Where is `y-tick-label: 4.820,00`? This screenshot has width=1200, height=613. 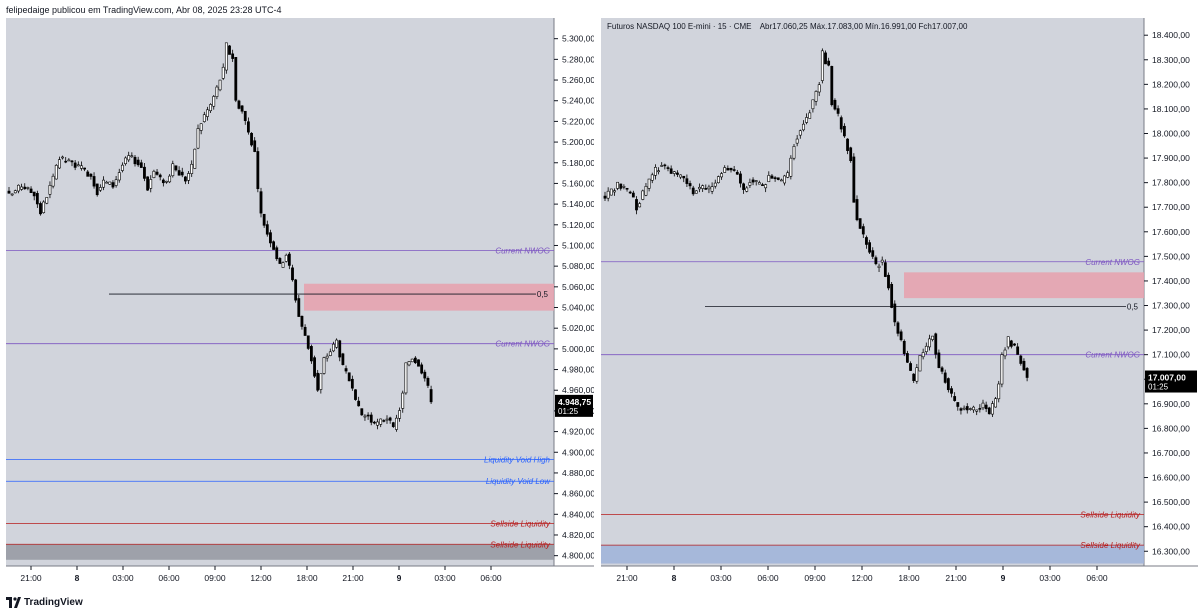
y-tick-label: 4.820,00 is located at coordinates (578, 535).